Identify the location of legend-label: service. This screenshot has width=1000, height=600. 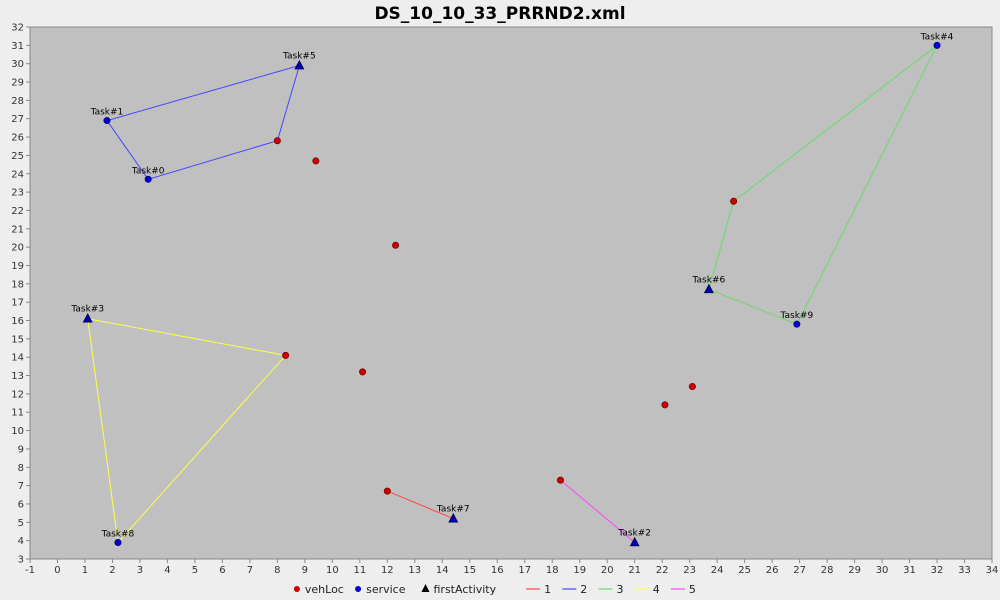
(386, 589).